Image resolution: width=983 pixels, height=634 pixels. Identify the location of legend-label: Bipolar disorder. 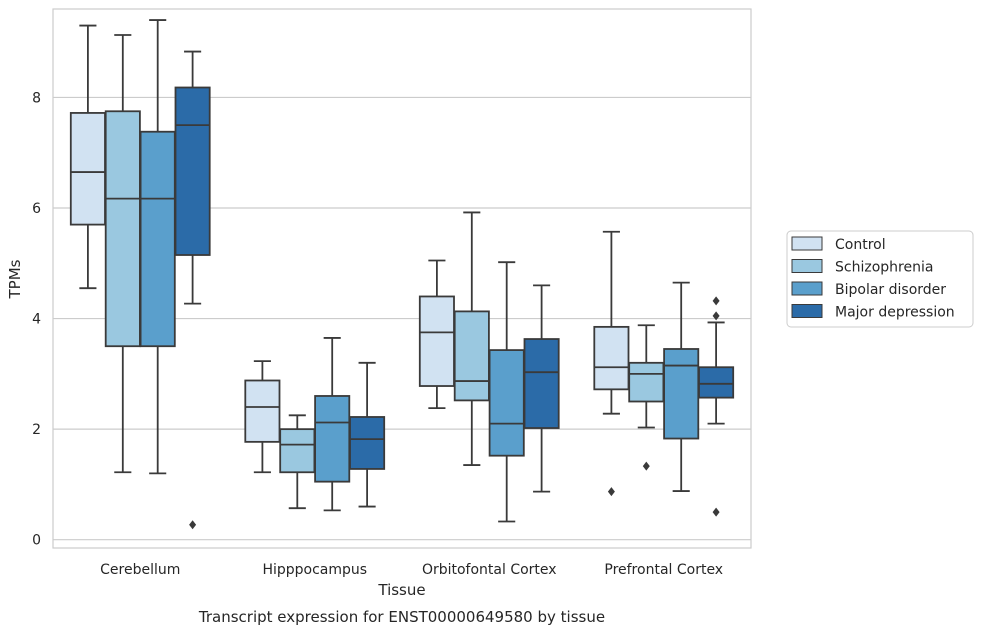
(890, 290).